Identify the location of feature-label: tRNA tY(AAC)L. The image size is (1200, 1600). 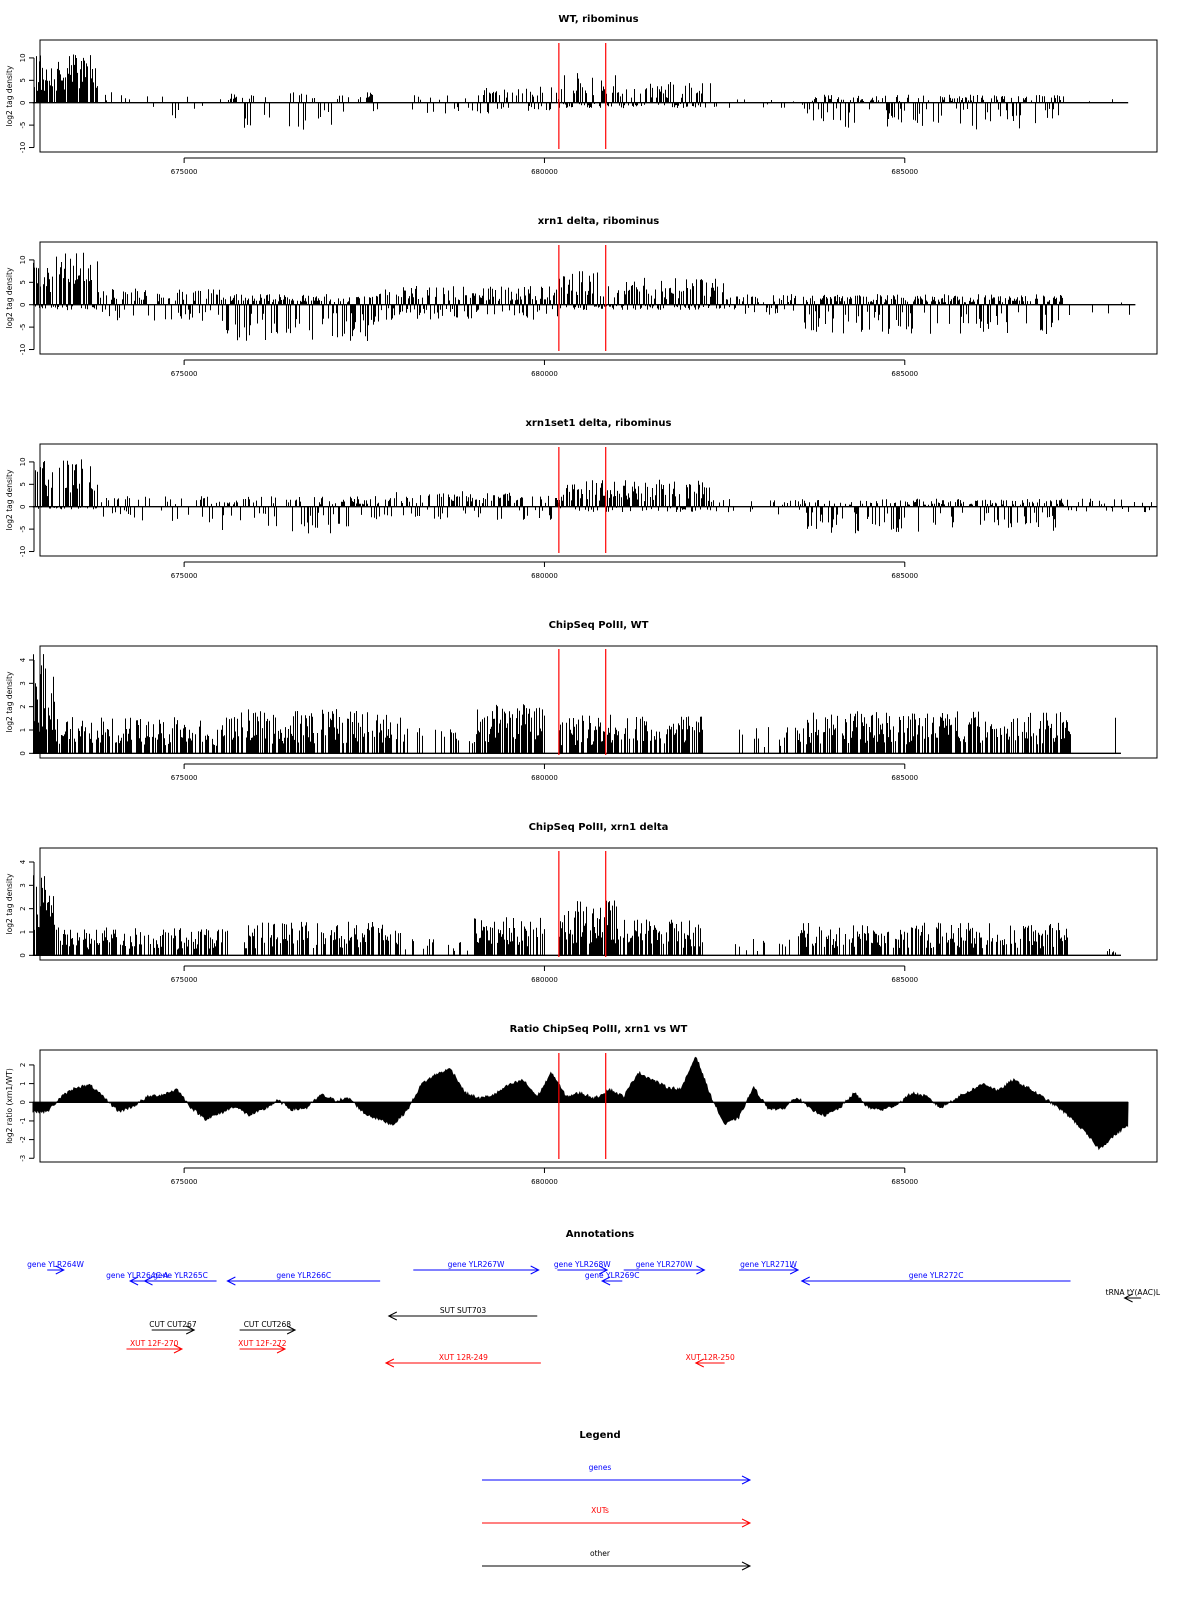
(1133, 1292).